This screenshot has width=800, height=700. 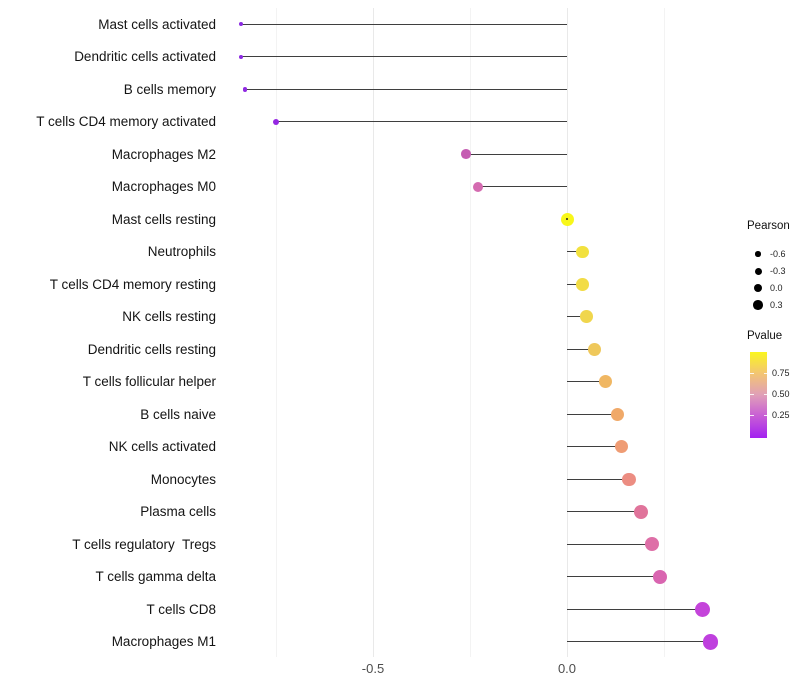 I want to click on legend-size-label: 0.3, so click(x=776, y=305).